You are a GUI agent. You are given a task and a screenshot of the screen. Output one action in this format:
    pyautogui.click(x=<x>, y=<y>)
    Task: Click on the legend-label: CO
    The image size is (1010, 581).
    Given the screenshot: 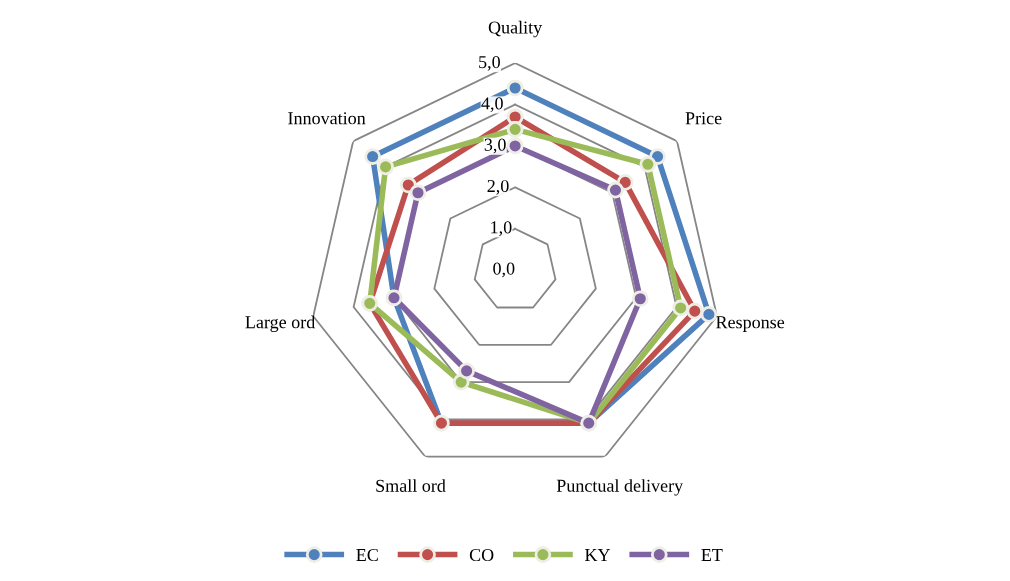 What is the action you would take?
    pyautogui.click(x=481, y=555)
    